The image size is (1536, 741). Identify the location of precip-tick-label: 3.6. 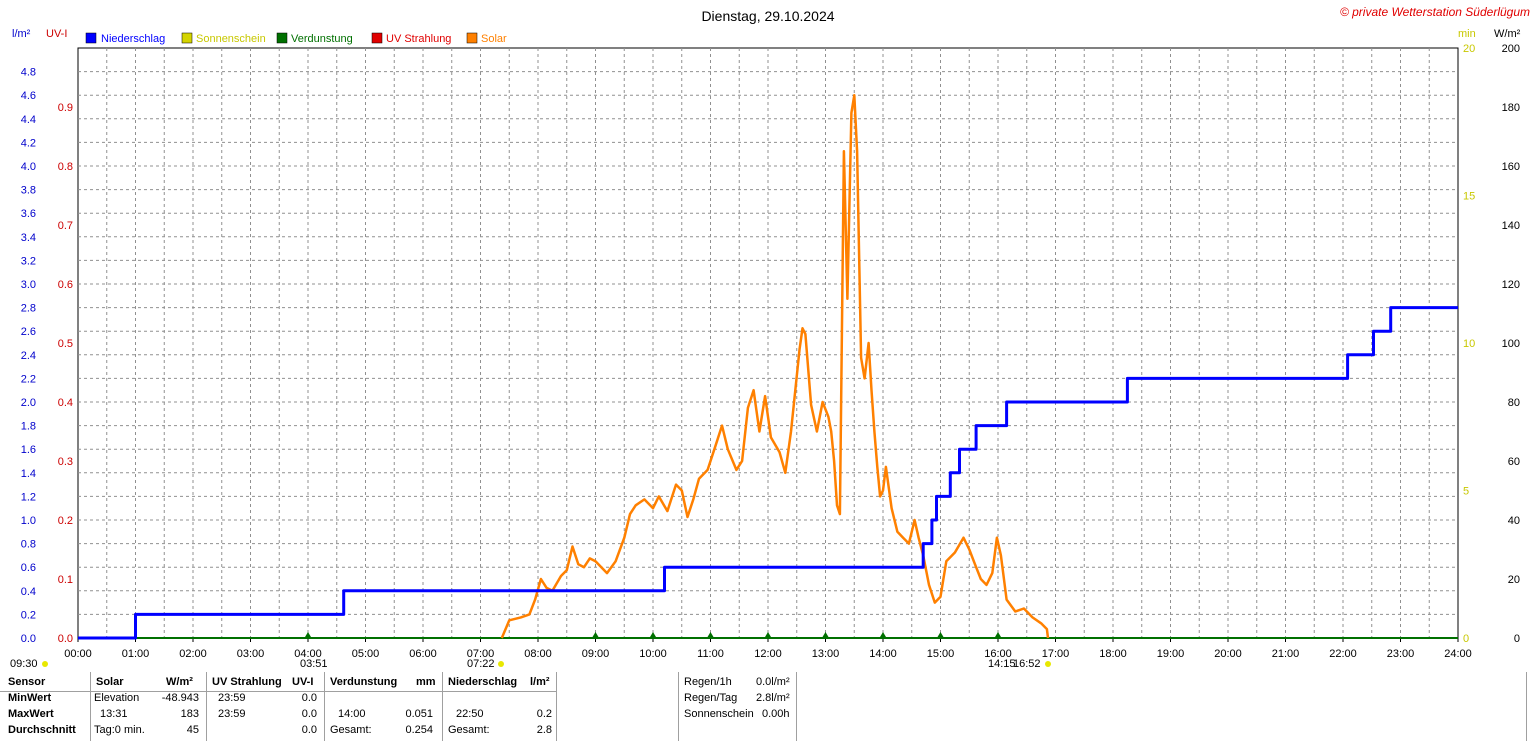
(28, 214).